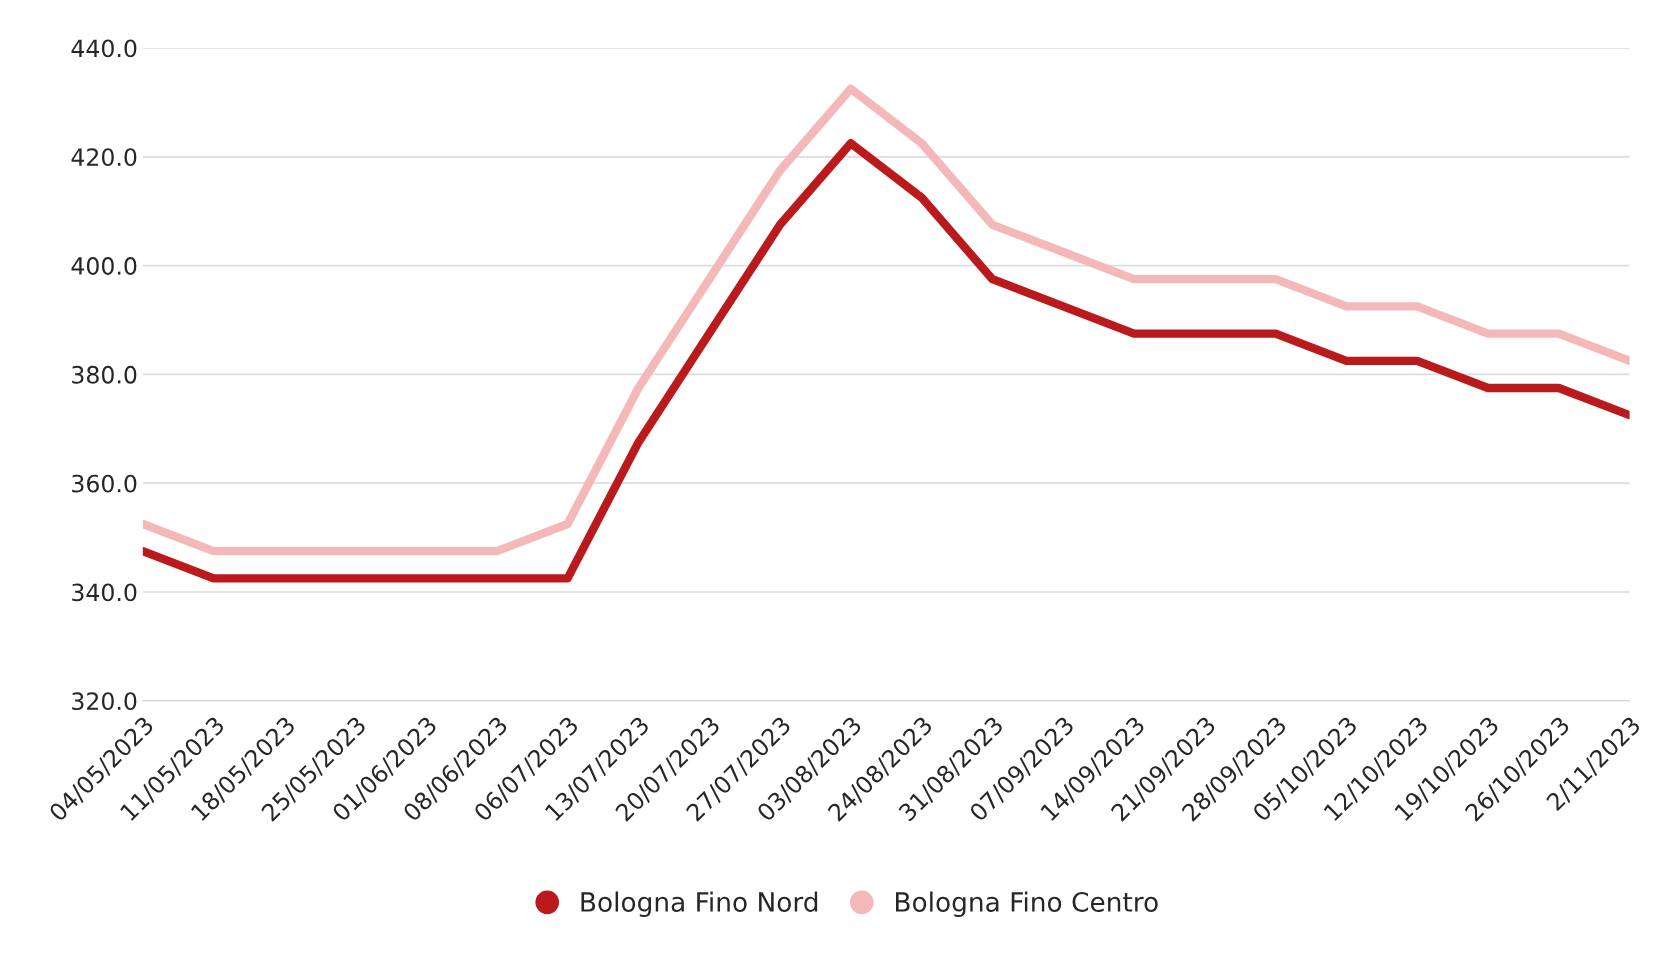  What do you see at coordinates (1027, 904) in the screenshot?
I see `legend-label: Bologna Fino Centro` at bounding box center [1027, 904].